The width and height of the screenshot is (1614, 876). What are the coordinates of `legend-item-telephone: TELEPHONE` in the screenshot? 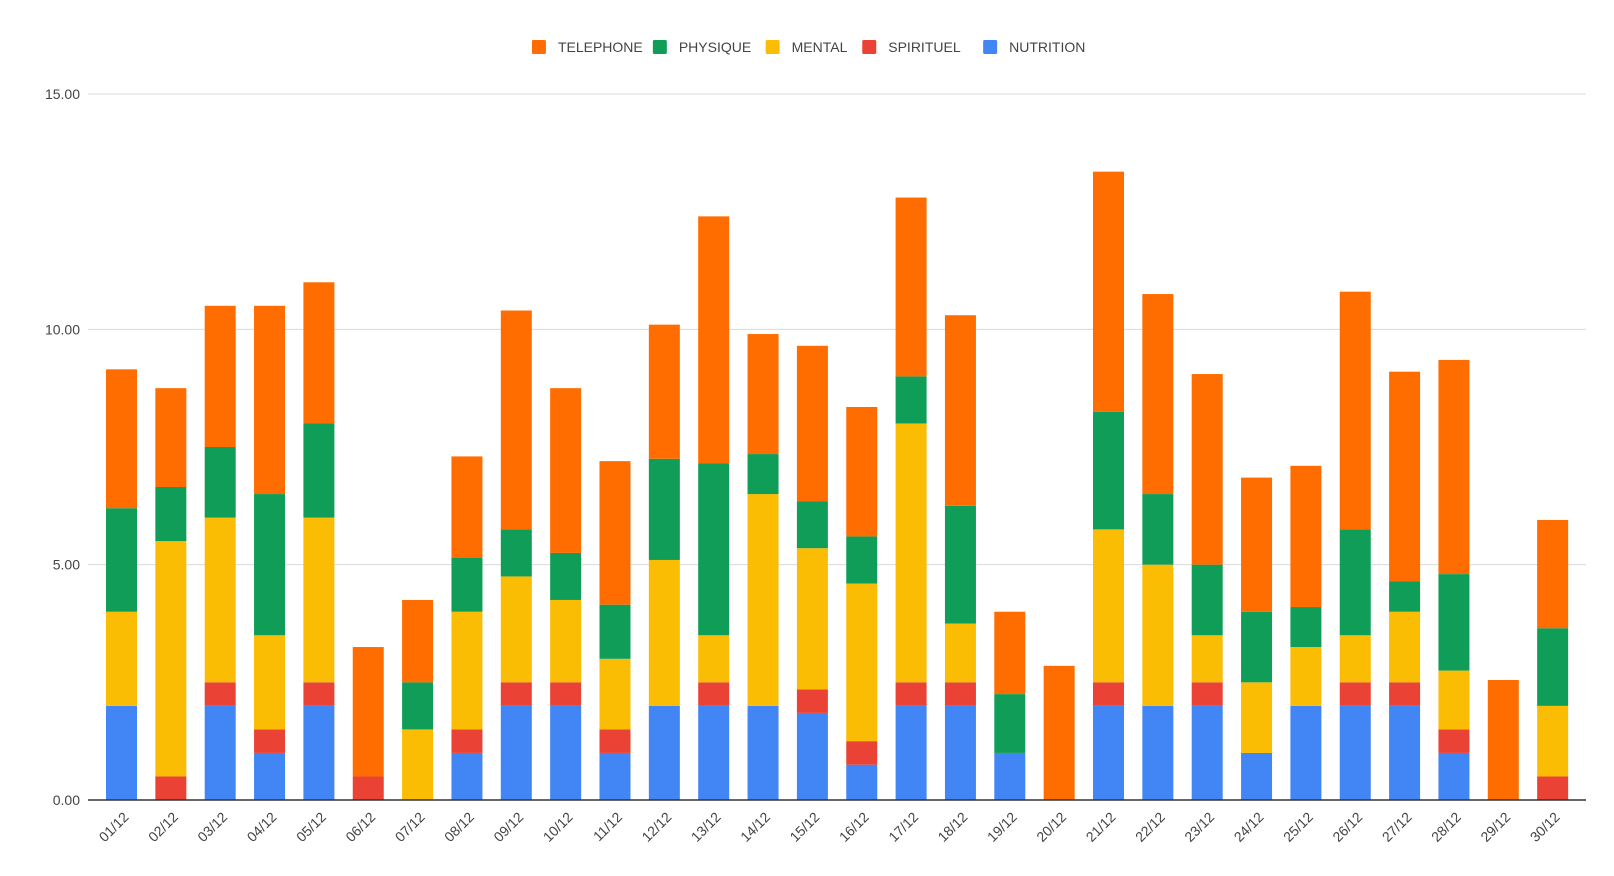 It's located at (587, 47).